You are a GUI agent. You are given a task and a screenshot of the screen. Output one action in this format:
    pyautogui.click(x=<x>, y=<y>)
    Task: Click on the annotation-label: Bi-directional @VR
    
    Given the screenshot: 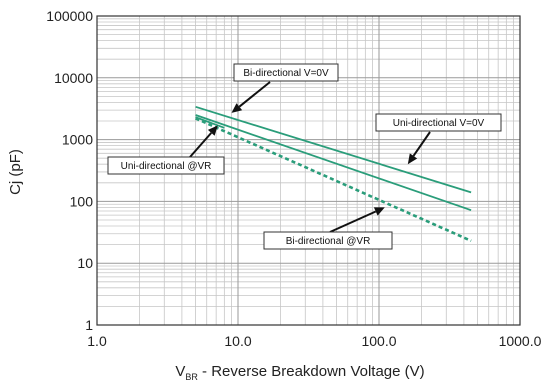 What is the action you would take?
    pyautogui.click(x=328, y=241)
    